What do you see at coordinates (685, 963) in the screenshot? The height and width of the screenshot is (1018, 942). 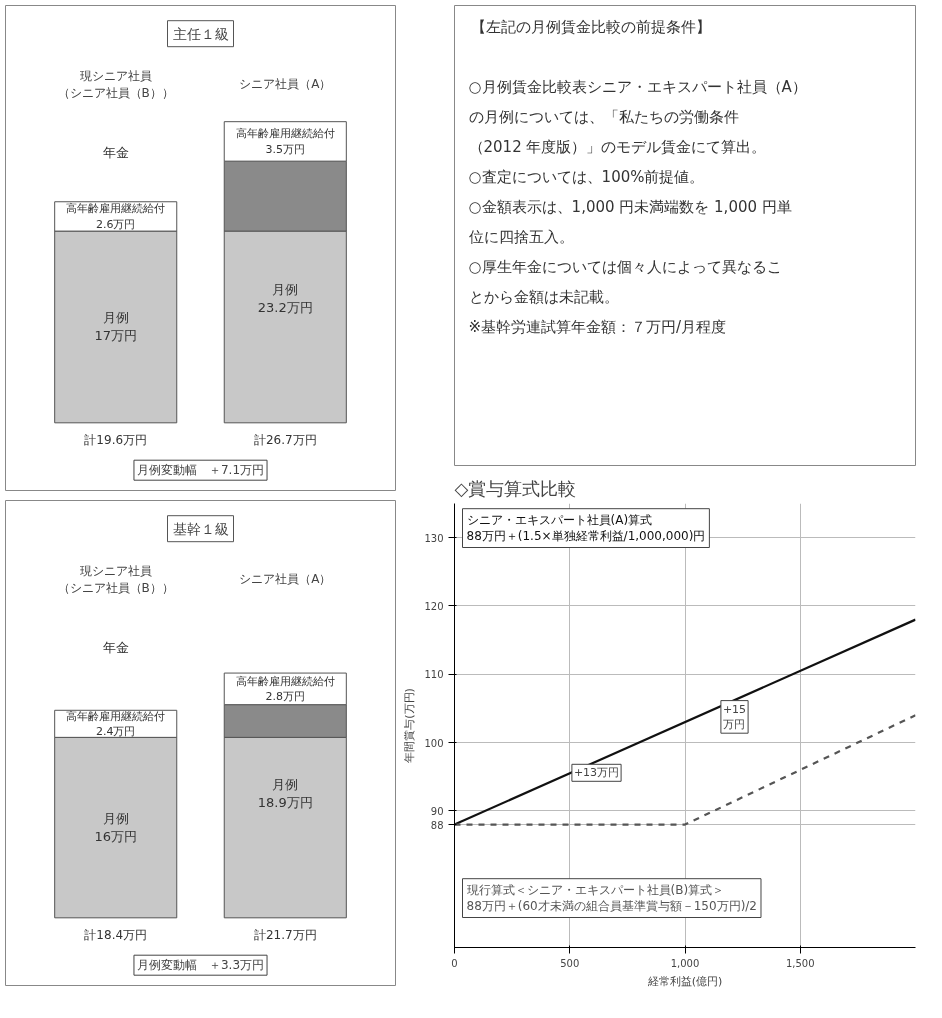 I see `x-tick-label: 1,000` at bounding box center [685, 963].